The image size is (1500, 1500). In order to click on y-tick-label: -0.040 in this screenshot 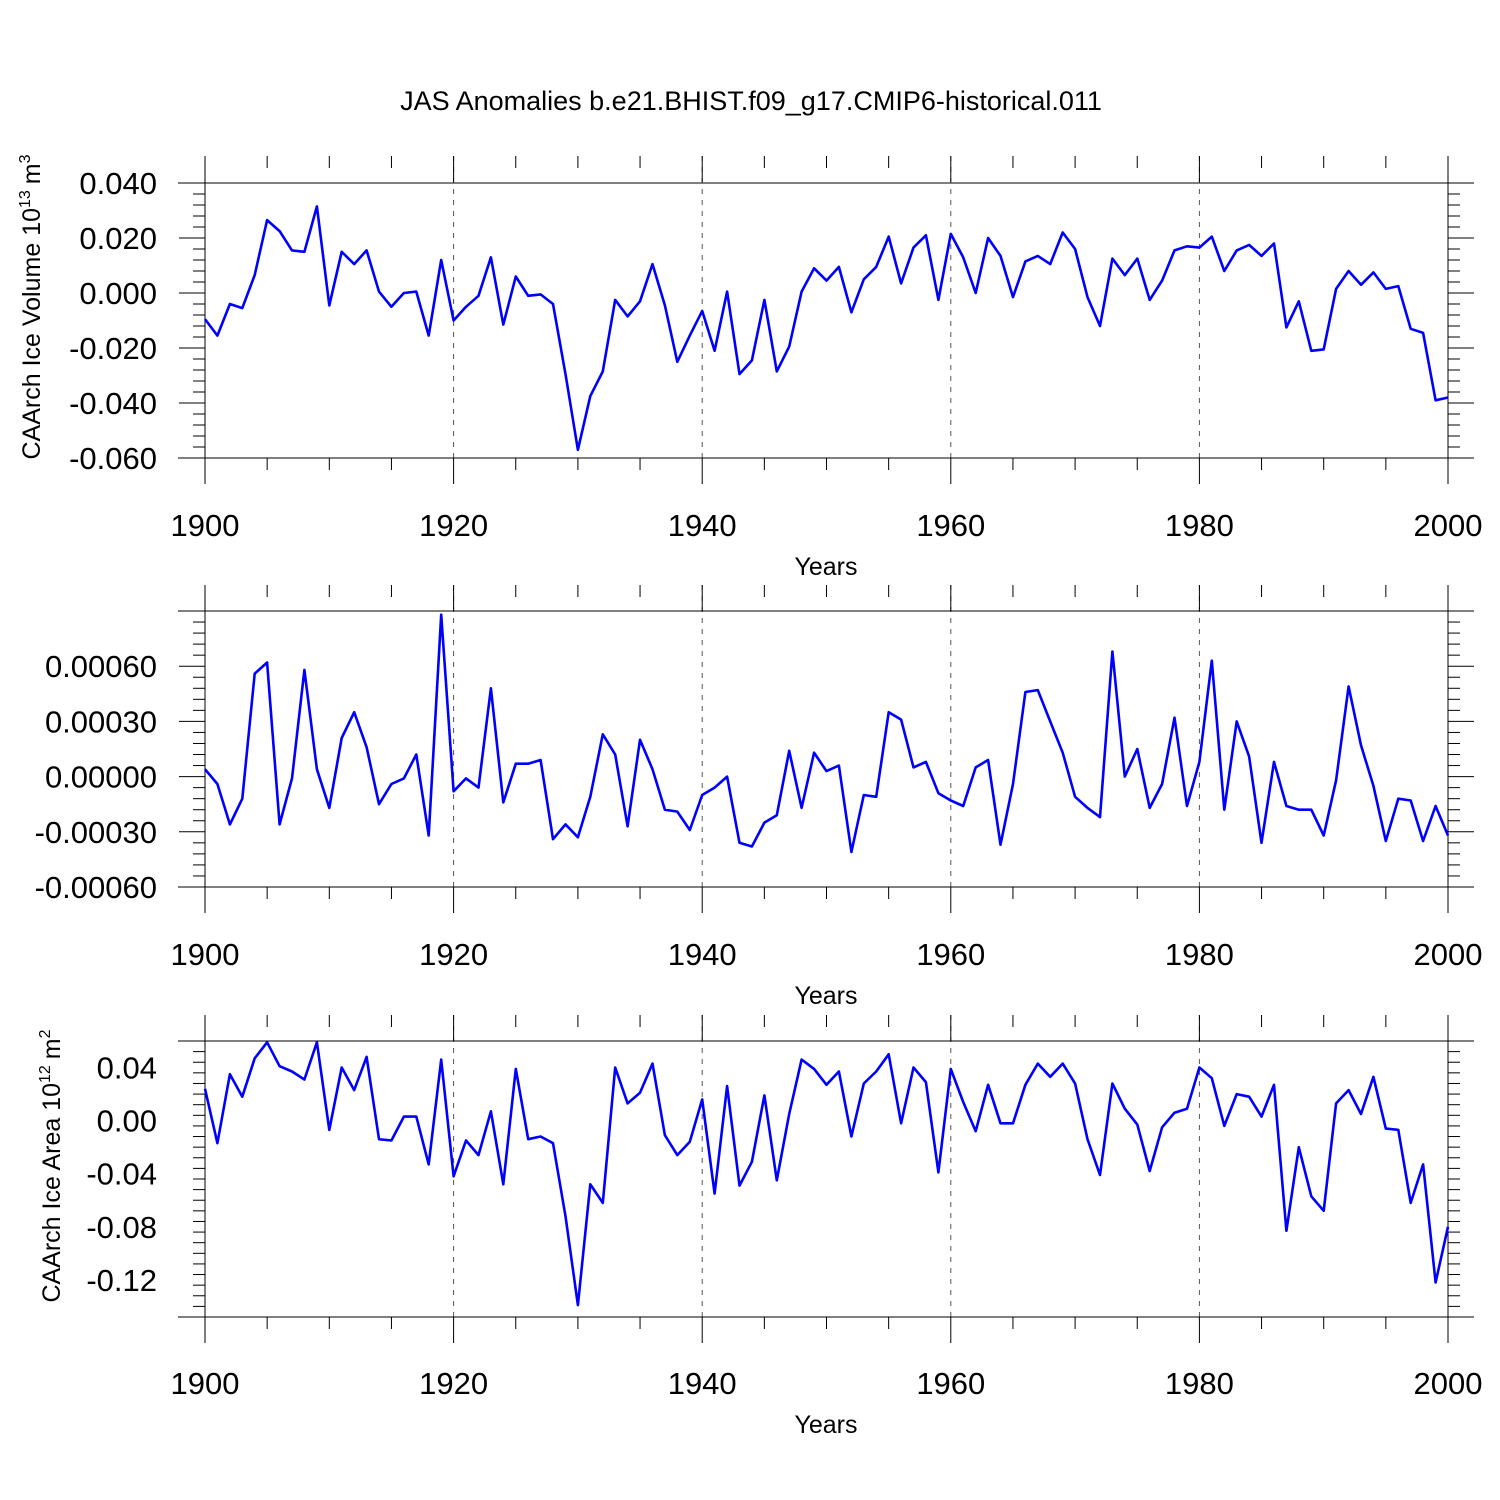, I will do `click(113, 403)`.